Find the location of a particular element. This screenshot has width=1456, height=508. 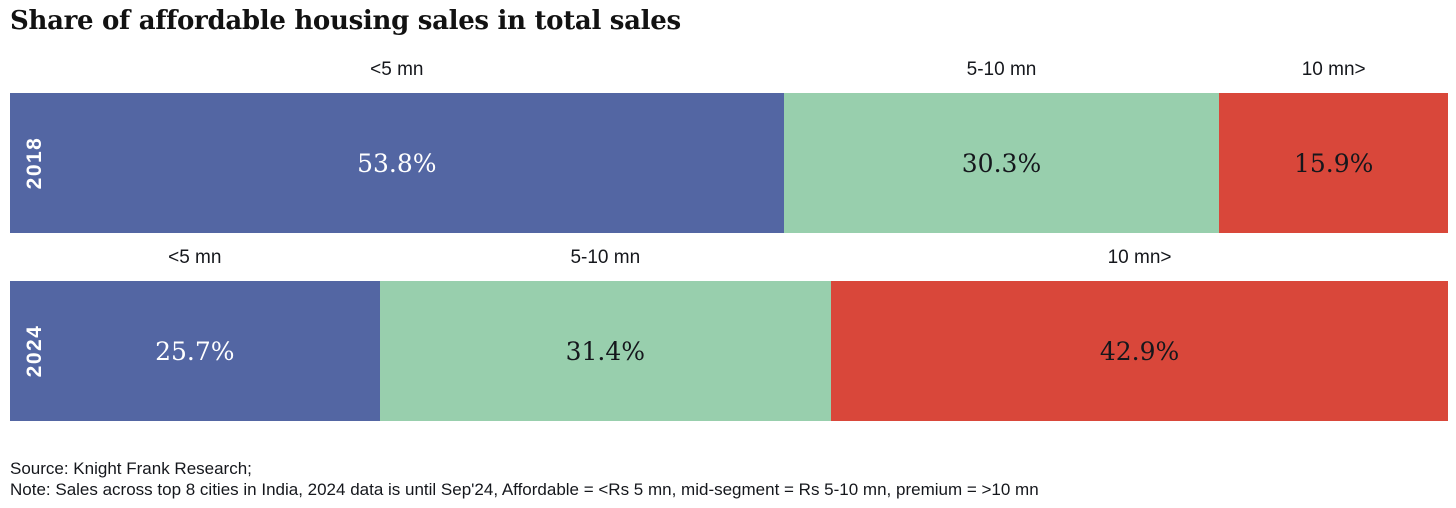

year-label: 2024 is located at coordinates (34, 351).